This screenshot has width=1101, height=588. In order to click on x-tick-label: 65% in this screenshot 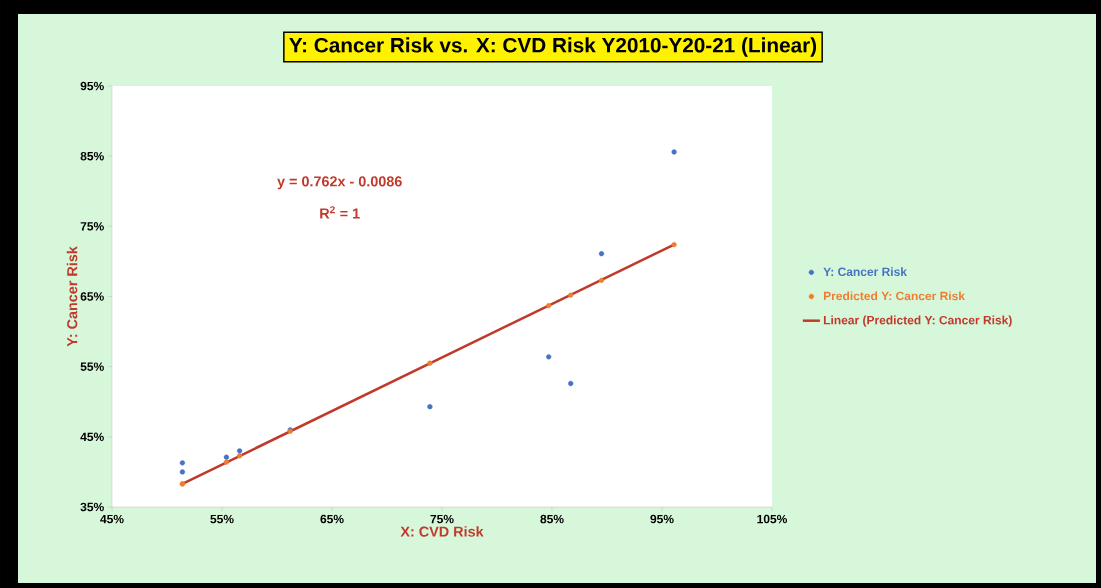, I will do `click(332, 519)`.